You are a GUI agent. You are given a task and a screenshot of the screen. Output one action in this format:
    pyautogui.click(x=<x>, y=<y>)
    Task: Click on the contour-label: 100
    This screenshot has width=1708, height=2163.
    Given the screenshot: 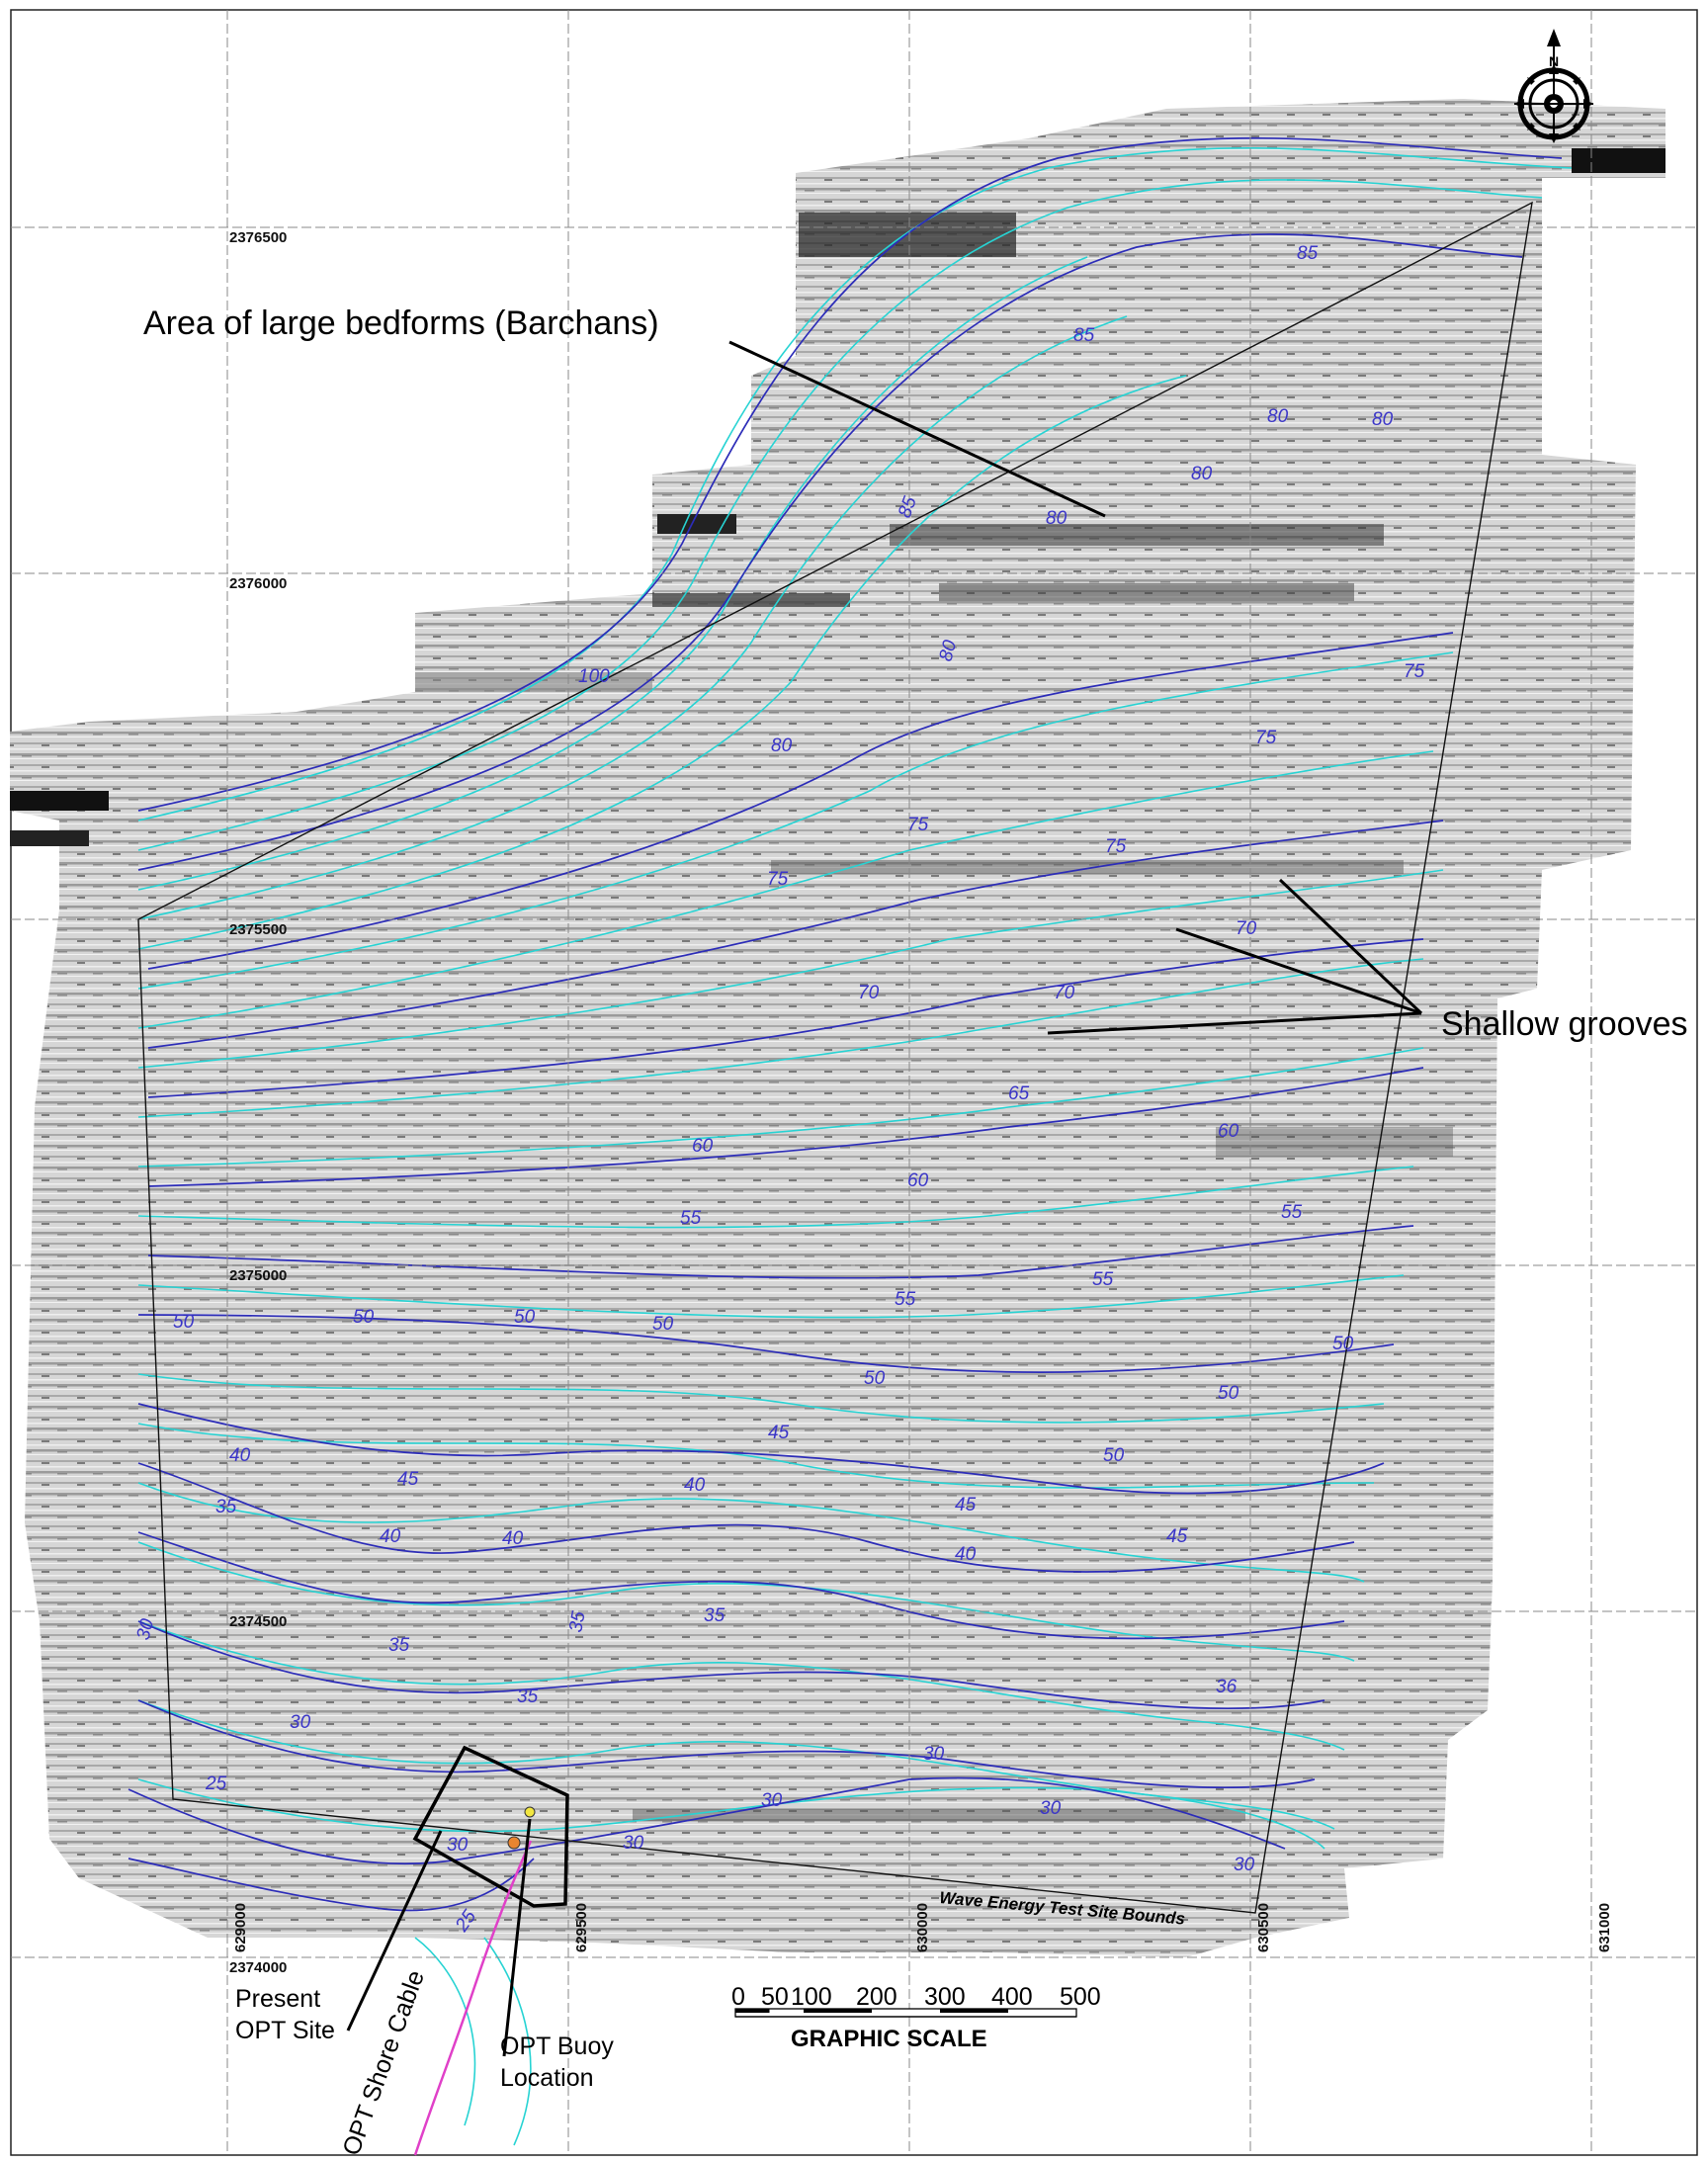 What is the action you would take?
    pyautogui.click(x=594, y=676)
    